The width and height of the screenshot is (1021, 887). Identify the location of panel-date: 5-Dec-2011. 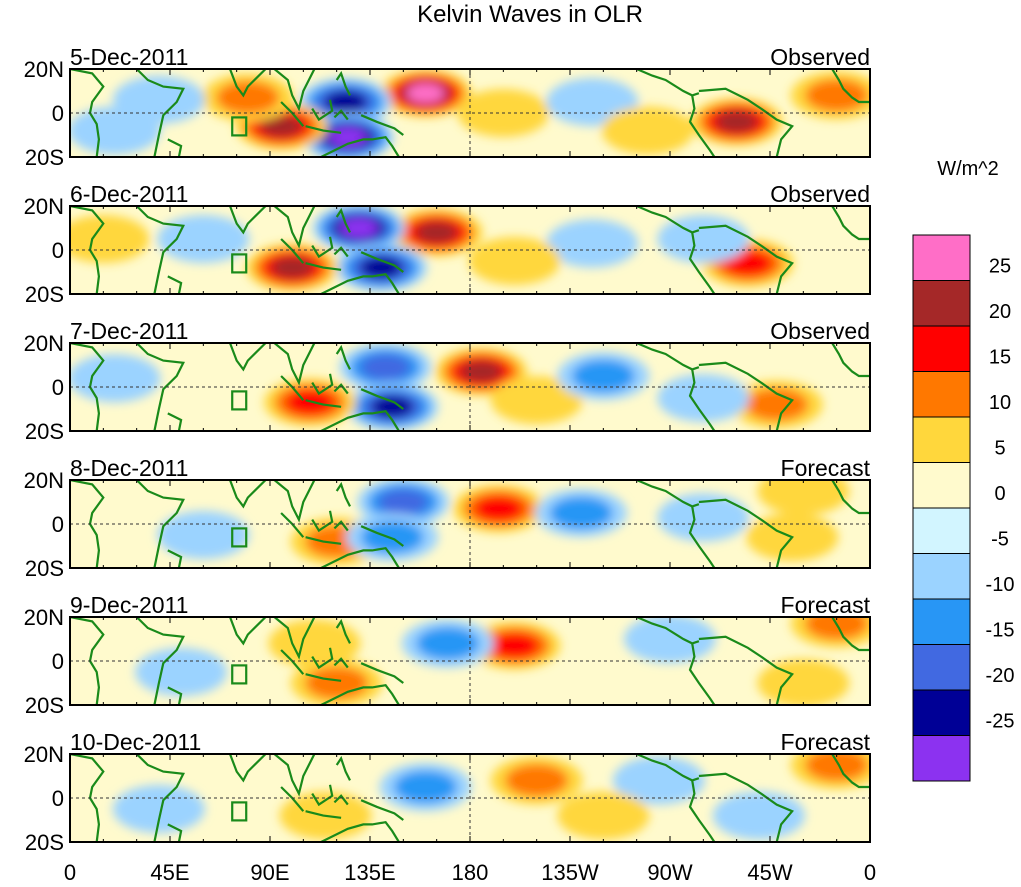
(129, 57).